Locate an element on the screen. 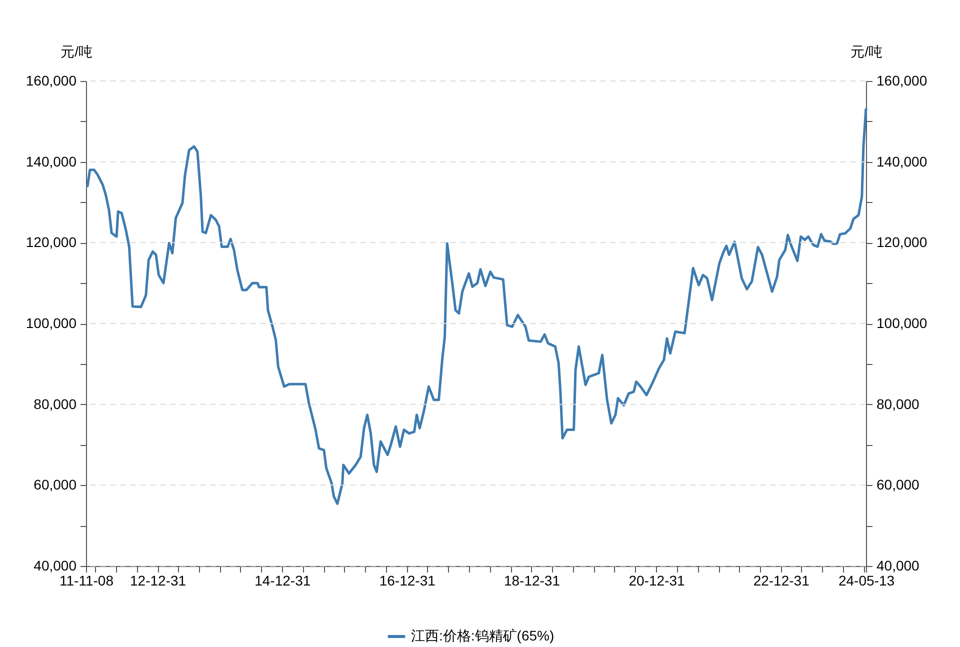 This screenshot has height=647, width=960. legend-label: 江西:价格:钨精矿(65%) is located at coordinates (482, 636).